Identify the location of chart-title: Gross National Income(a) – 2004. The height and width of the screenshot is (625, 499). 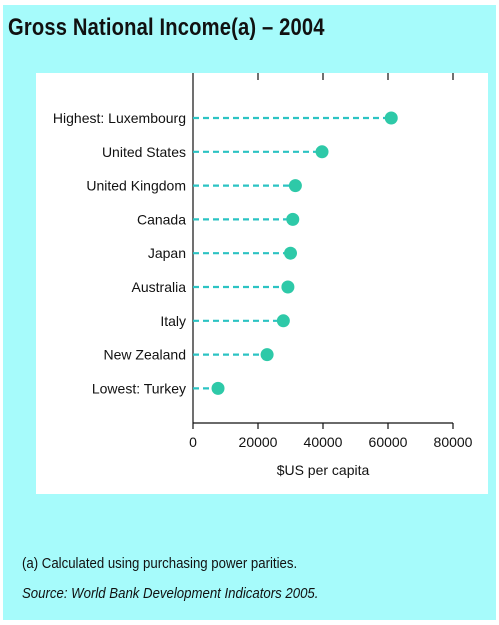
(166, 27).